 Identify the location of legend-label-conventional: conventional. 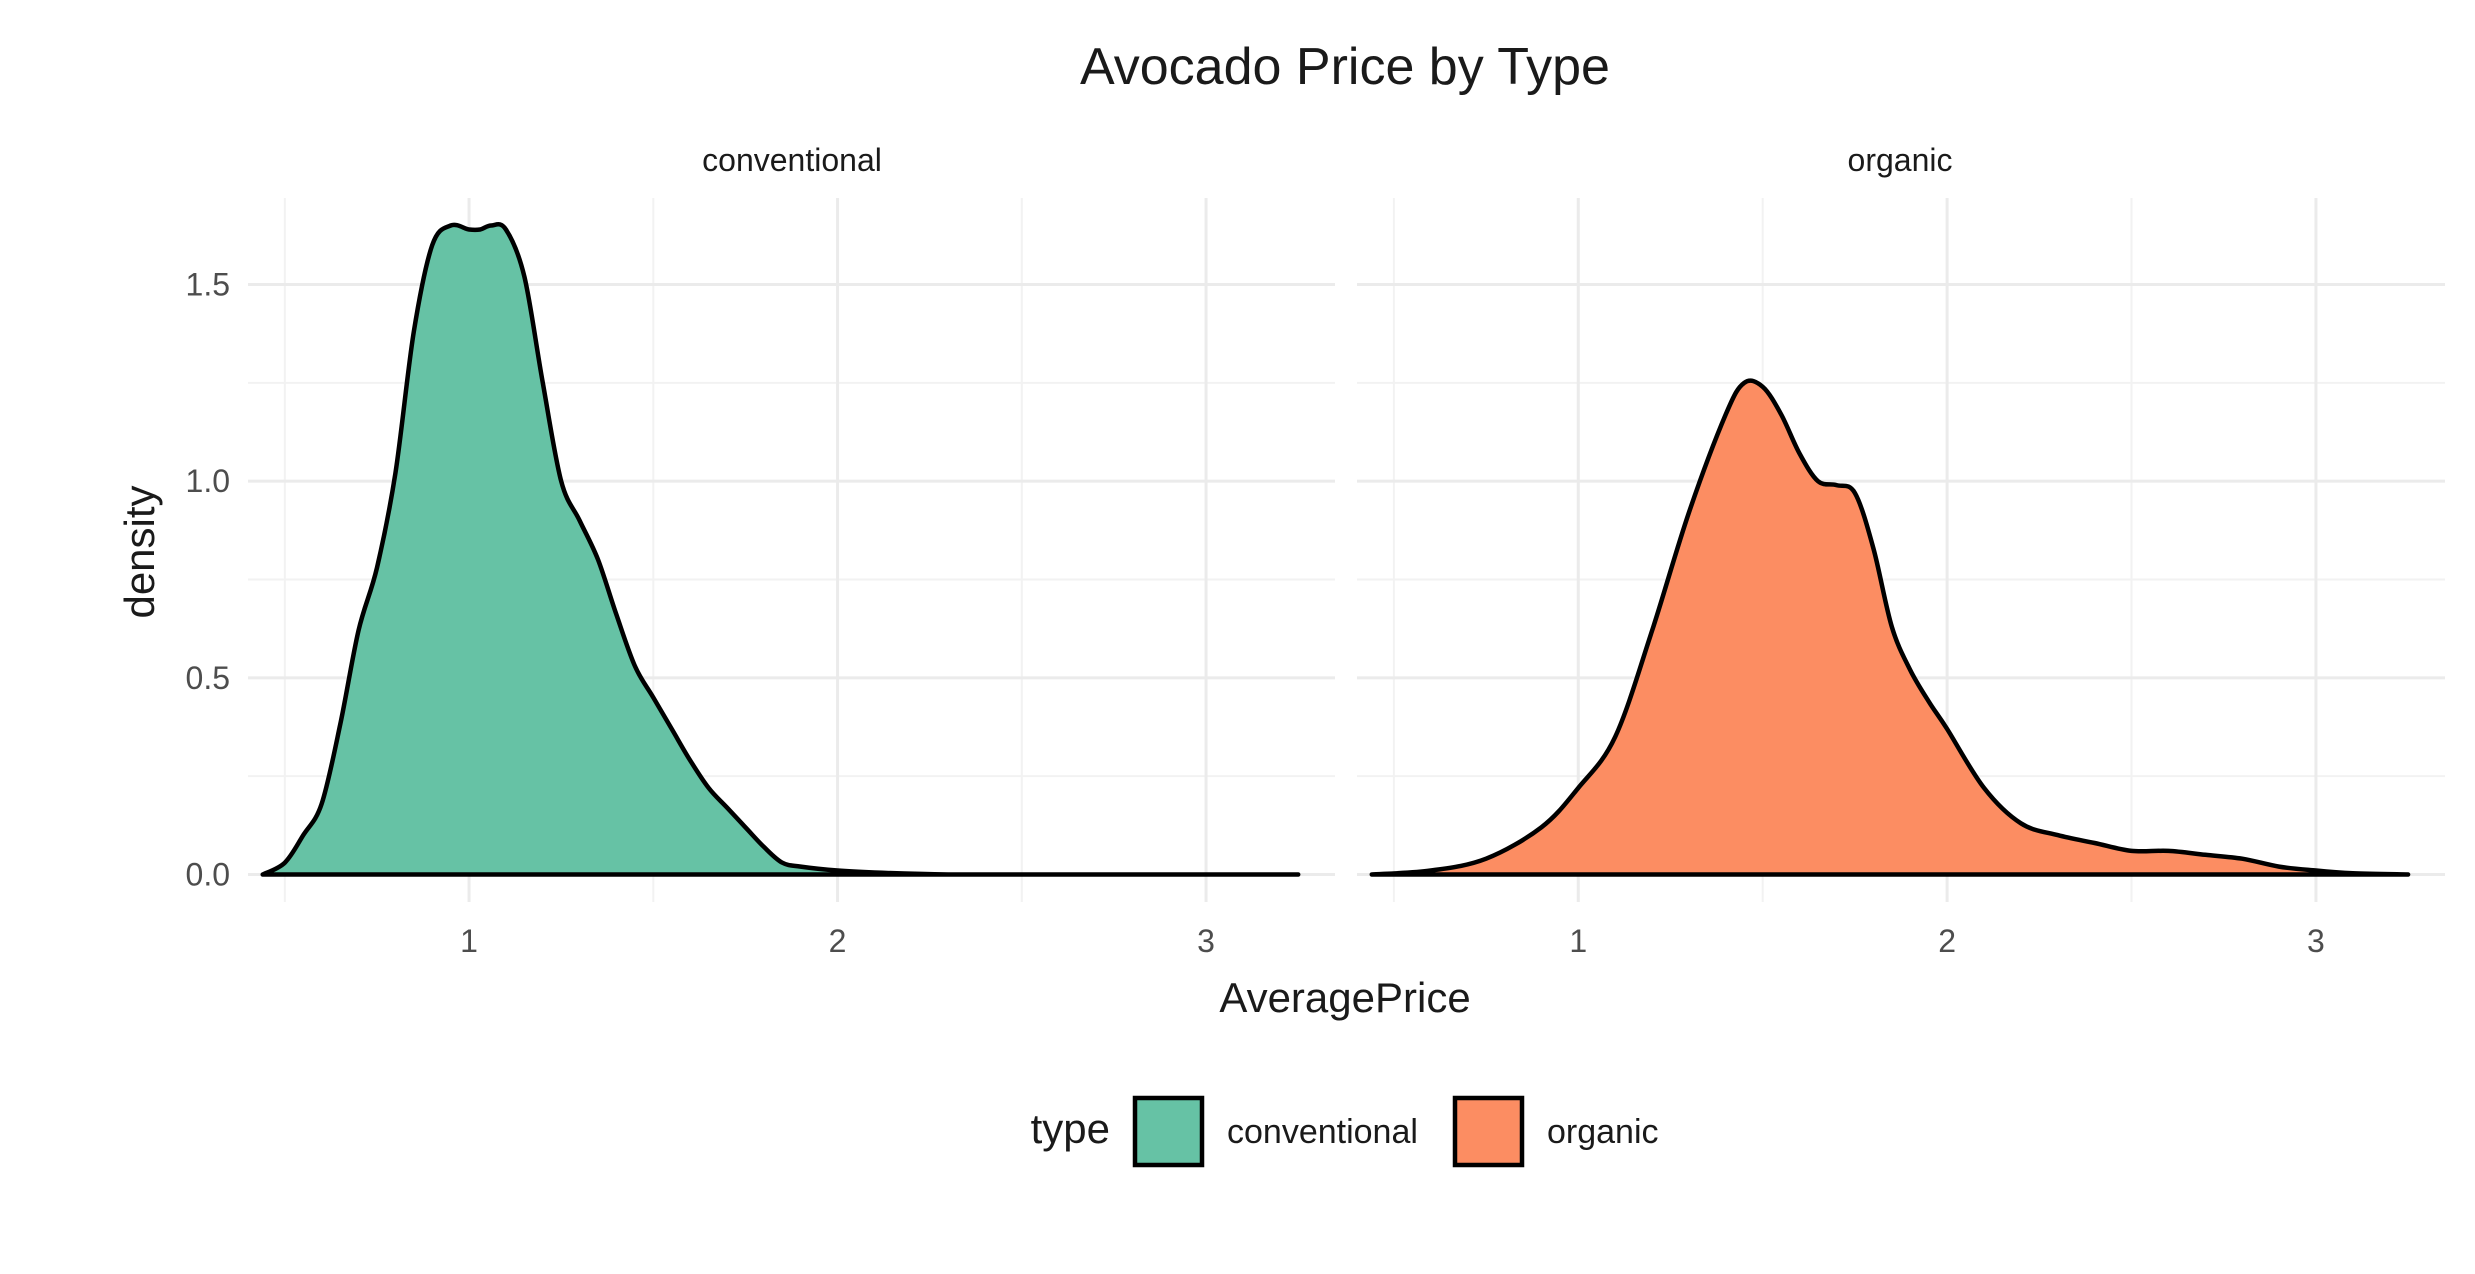
(1322, 1132).